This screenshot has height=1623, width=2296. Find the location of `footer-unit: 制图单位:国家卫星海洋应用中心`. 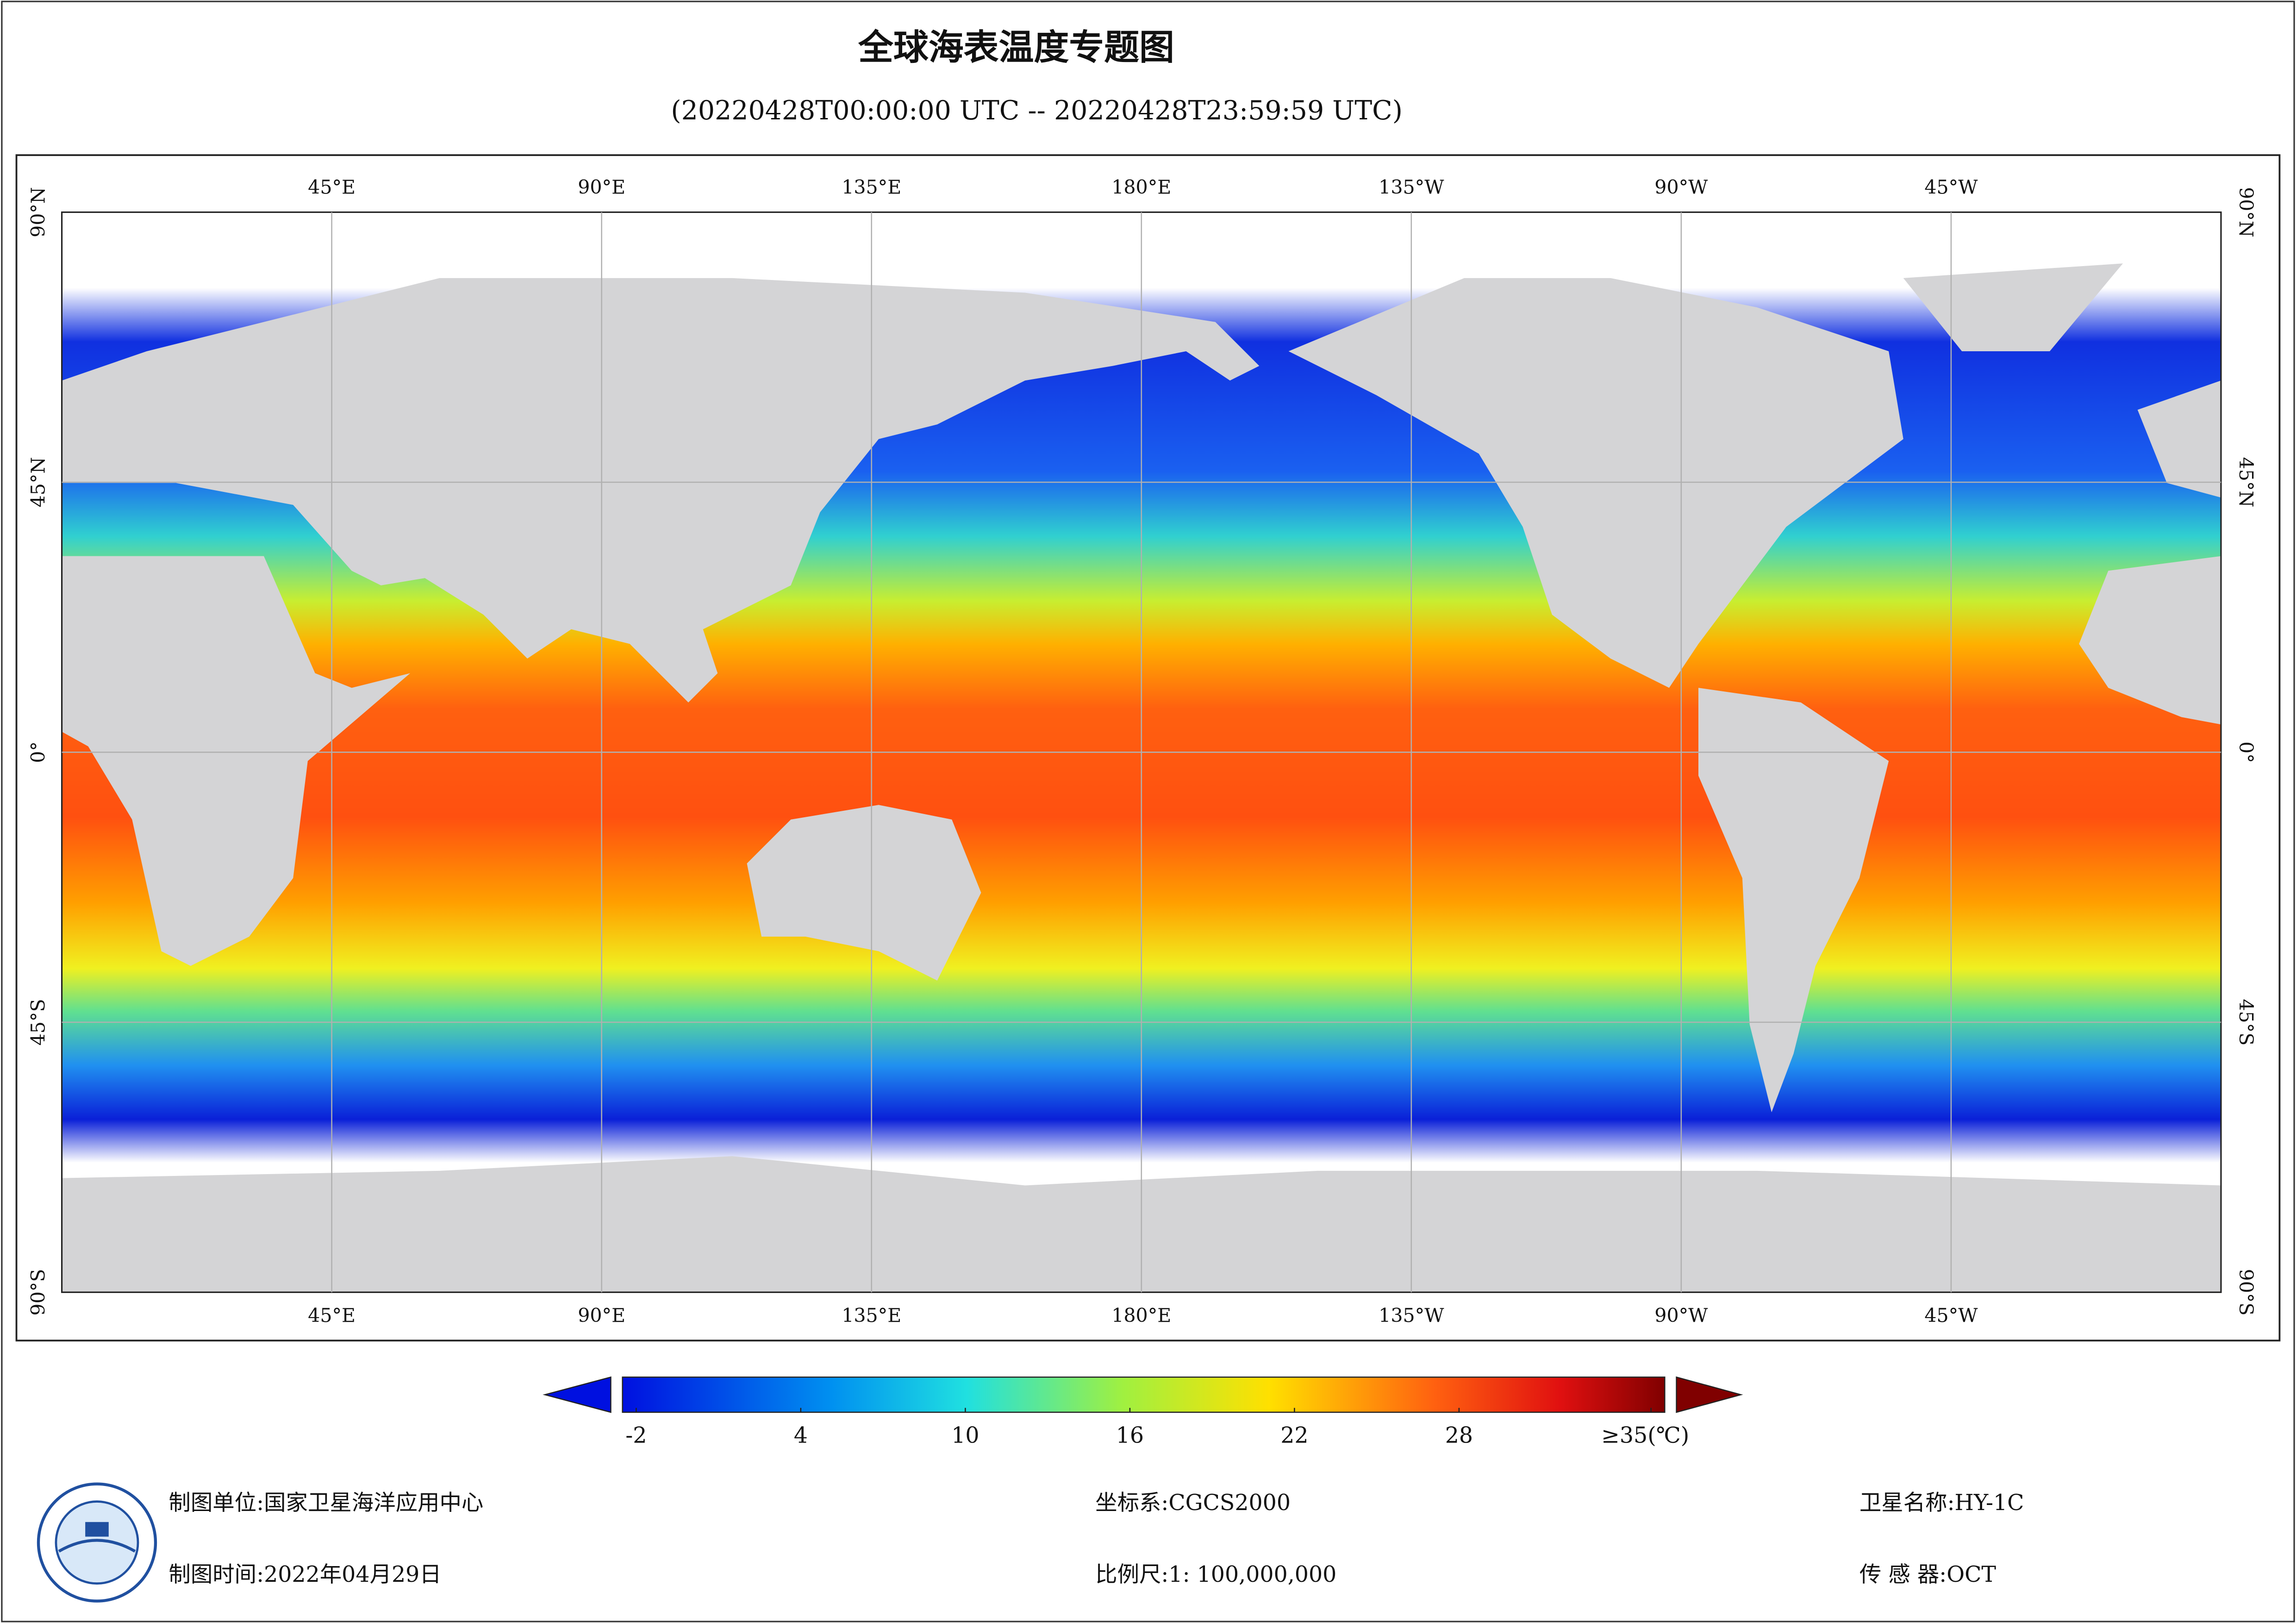

footer-unit: 制图单位:国家卫星海洋应用中心 is located at coordinates (325, 1503).